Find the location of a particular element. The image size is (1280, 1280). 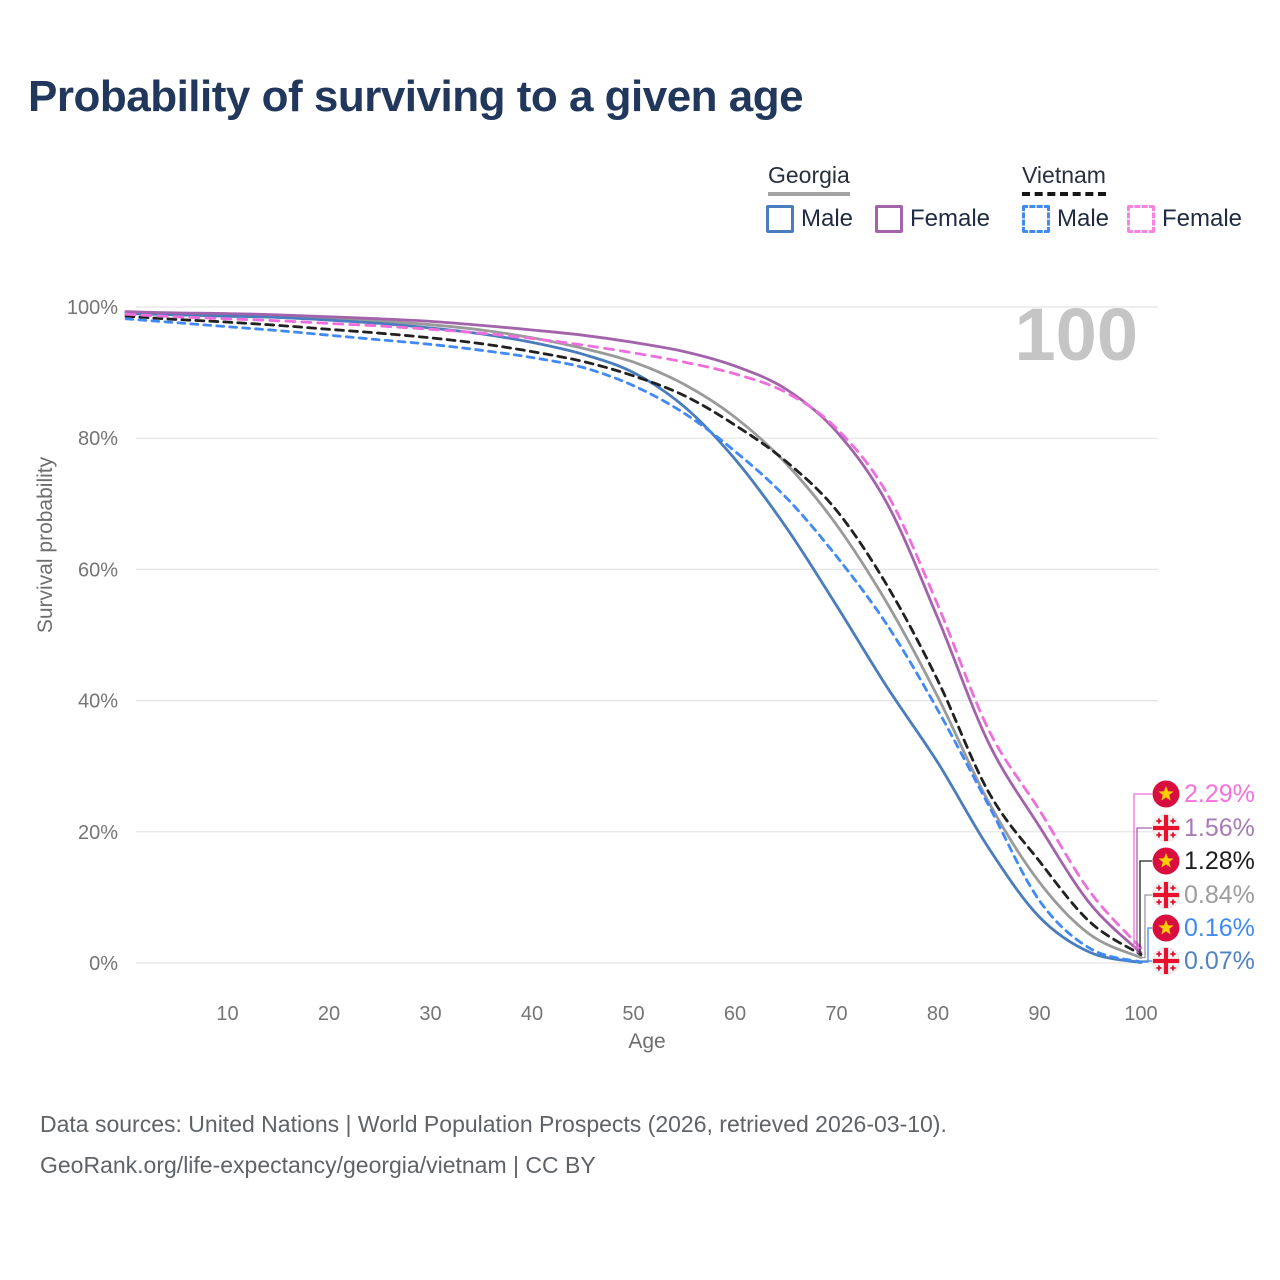

end-label-georgia-male: 0.07% is located at coordinates (1219, 961).